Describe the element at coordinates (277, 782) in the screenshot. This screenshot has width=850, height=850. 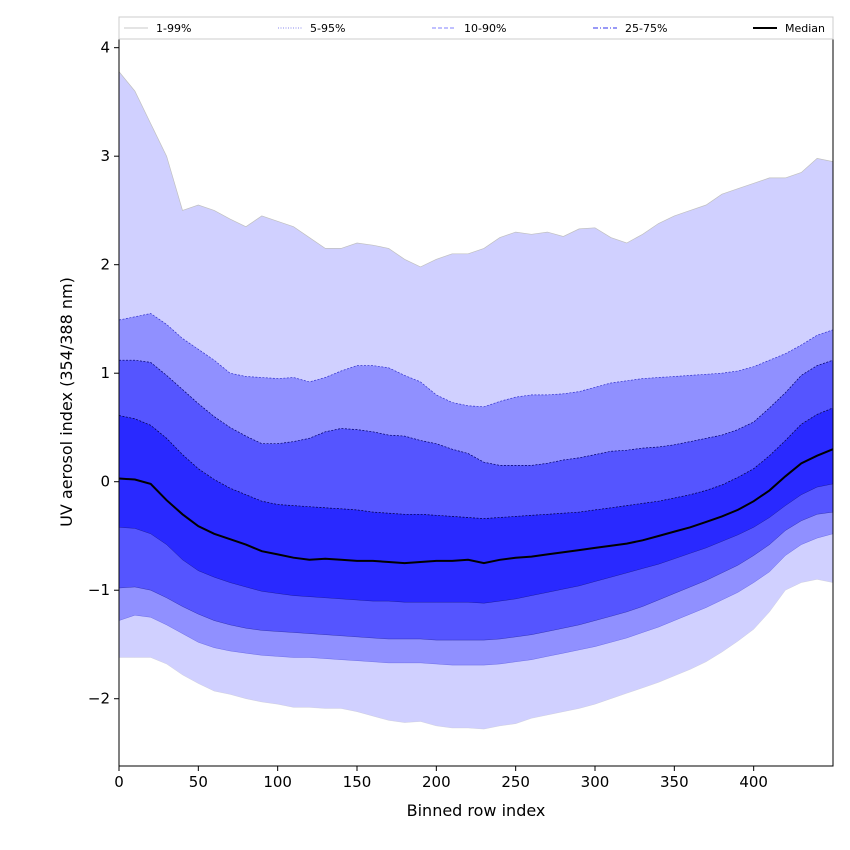
I see `x-tick-label: 100` at that location.